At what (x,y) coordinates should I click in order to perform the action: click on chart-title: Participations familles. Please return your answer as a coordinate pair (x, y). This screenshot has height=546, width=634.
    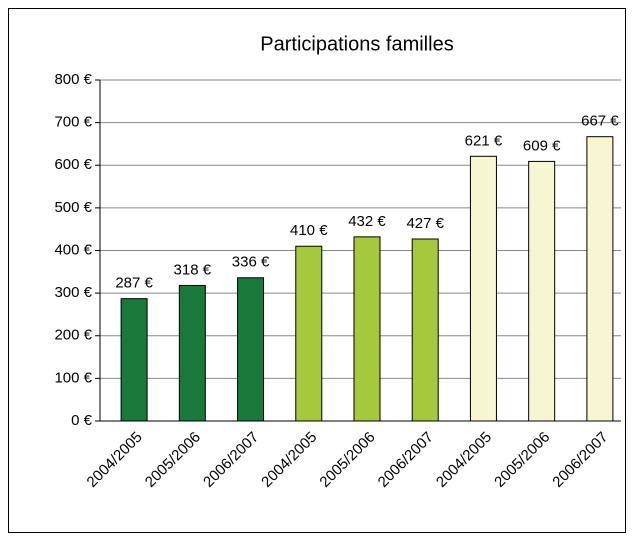
    Looking at the image, I should click on (356, 44).